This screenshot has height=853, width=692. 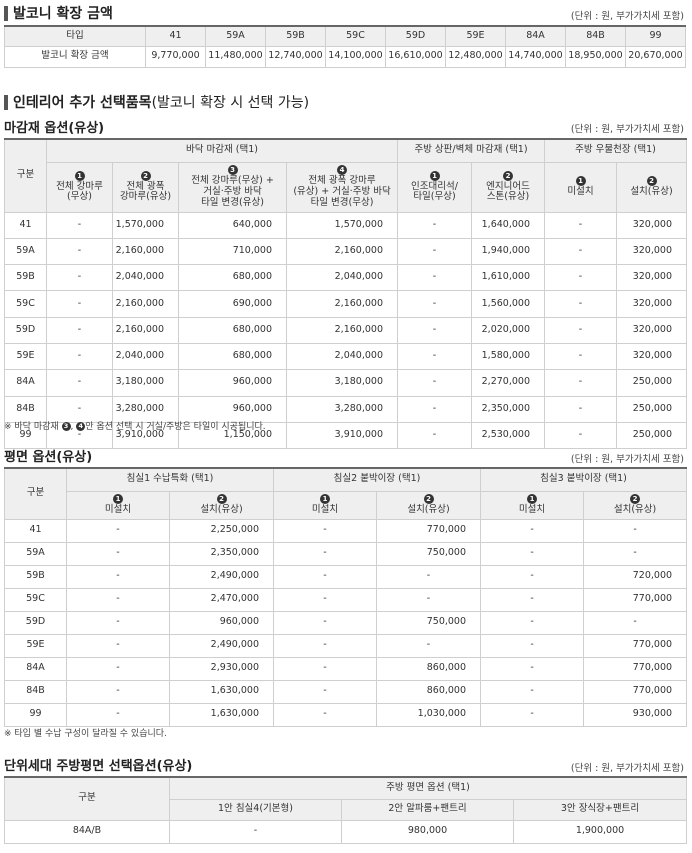 What do you see at coordinates (79, 186) in the screenshot?
I see `col-line: 전체 강마루` at bounding box center [79, 186].